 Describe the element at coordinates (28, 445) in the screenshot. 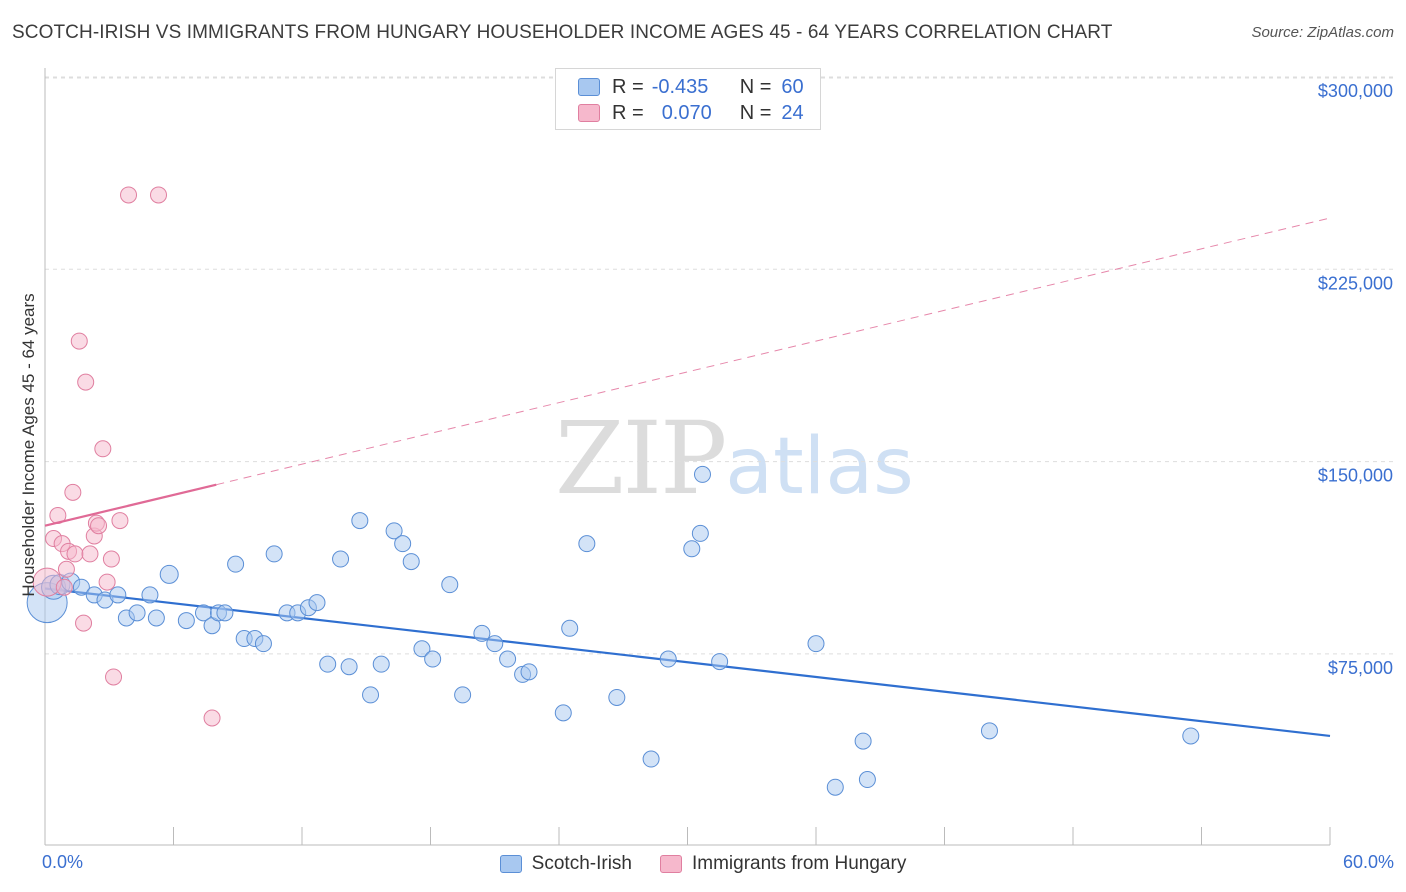

I see `y-axis-label: Householder Income Ages 45 - 64 years` at that location.